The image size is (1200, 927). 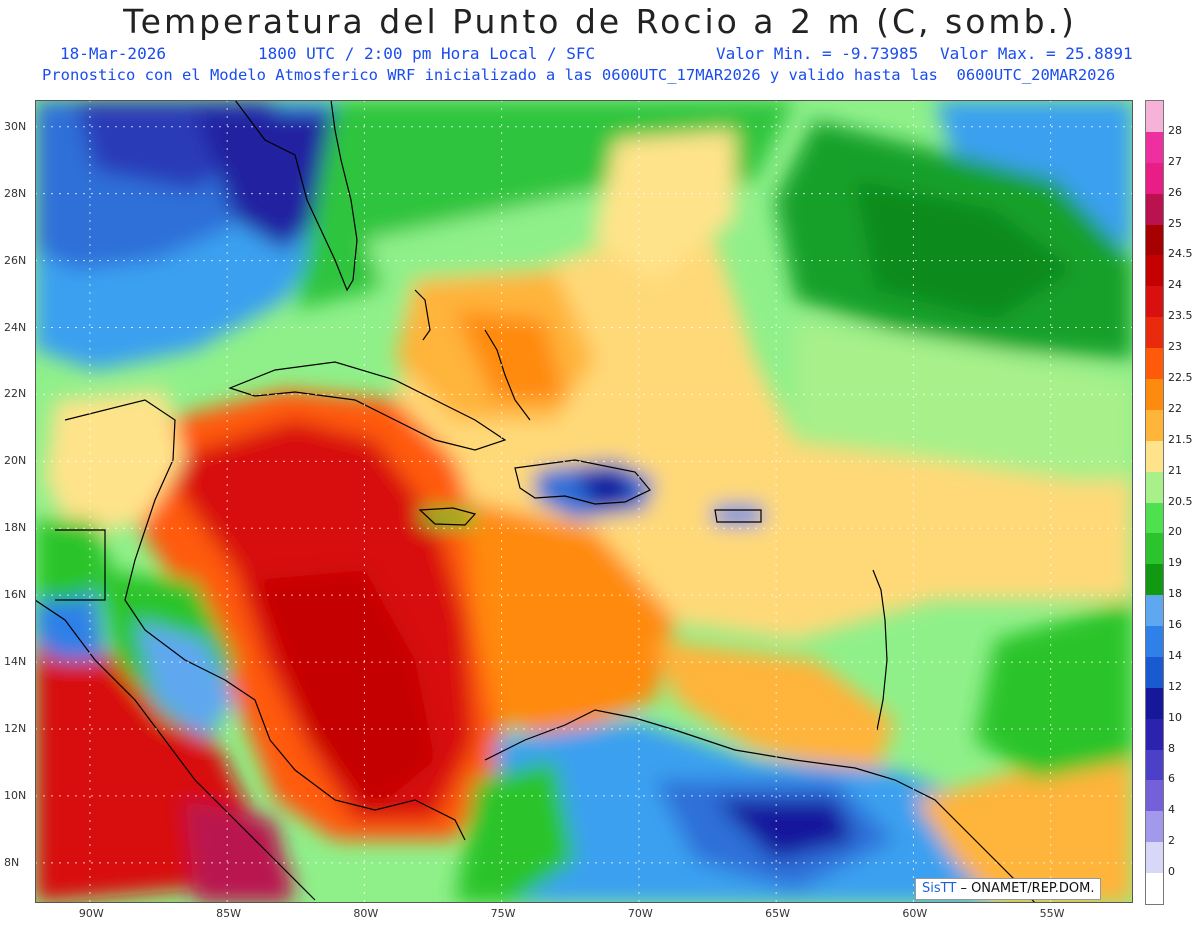 What do you see at coordinates (1175, 130) in the screenshot?
I see `colorbar-label: 28` at bounding box center [1175, 130].